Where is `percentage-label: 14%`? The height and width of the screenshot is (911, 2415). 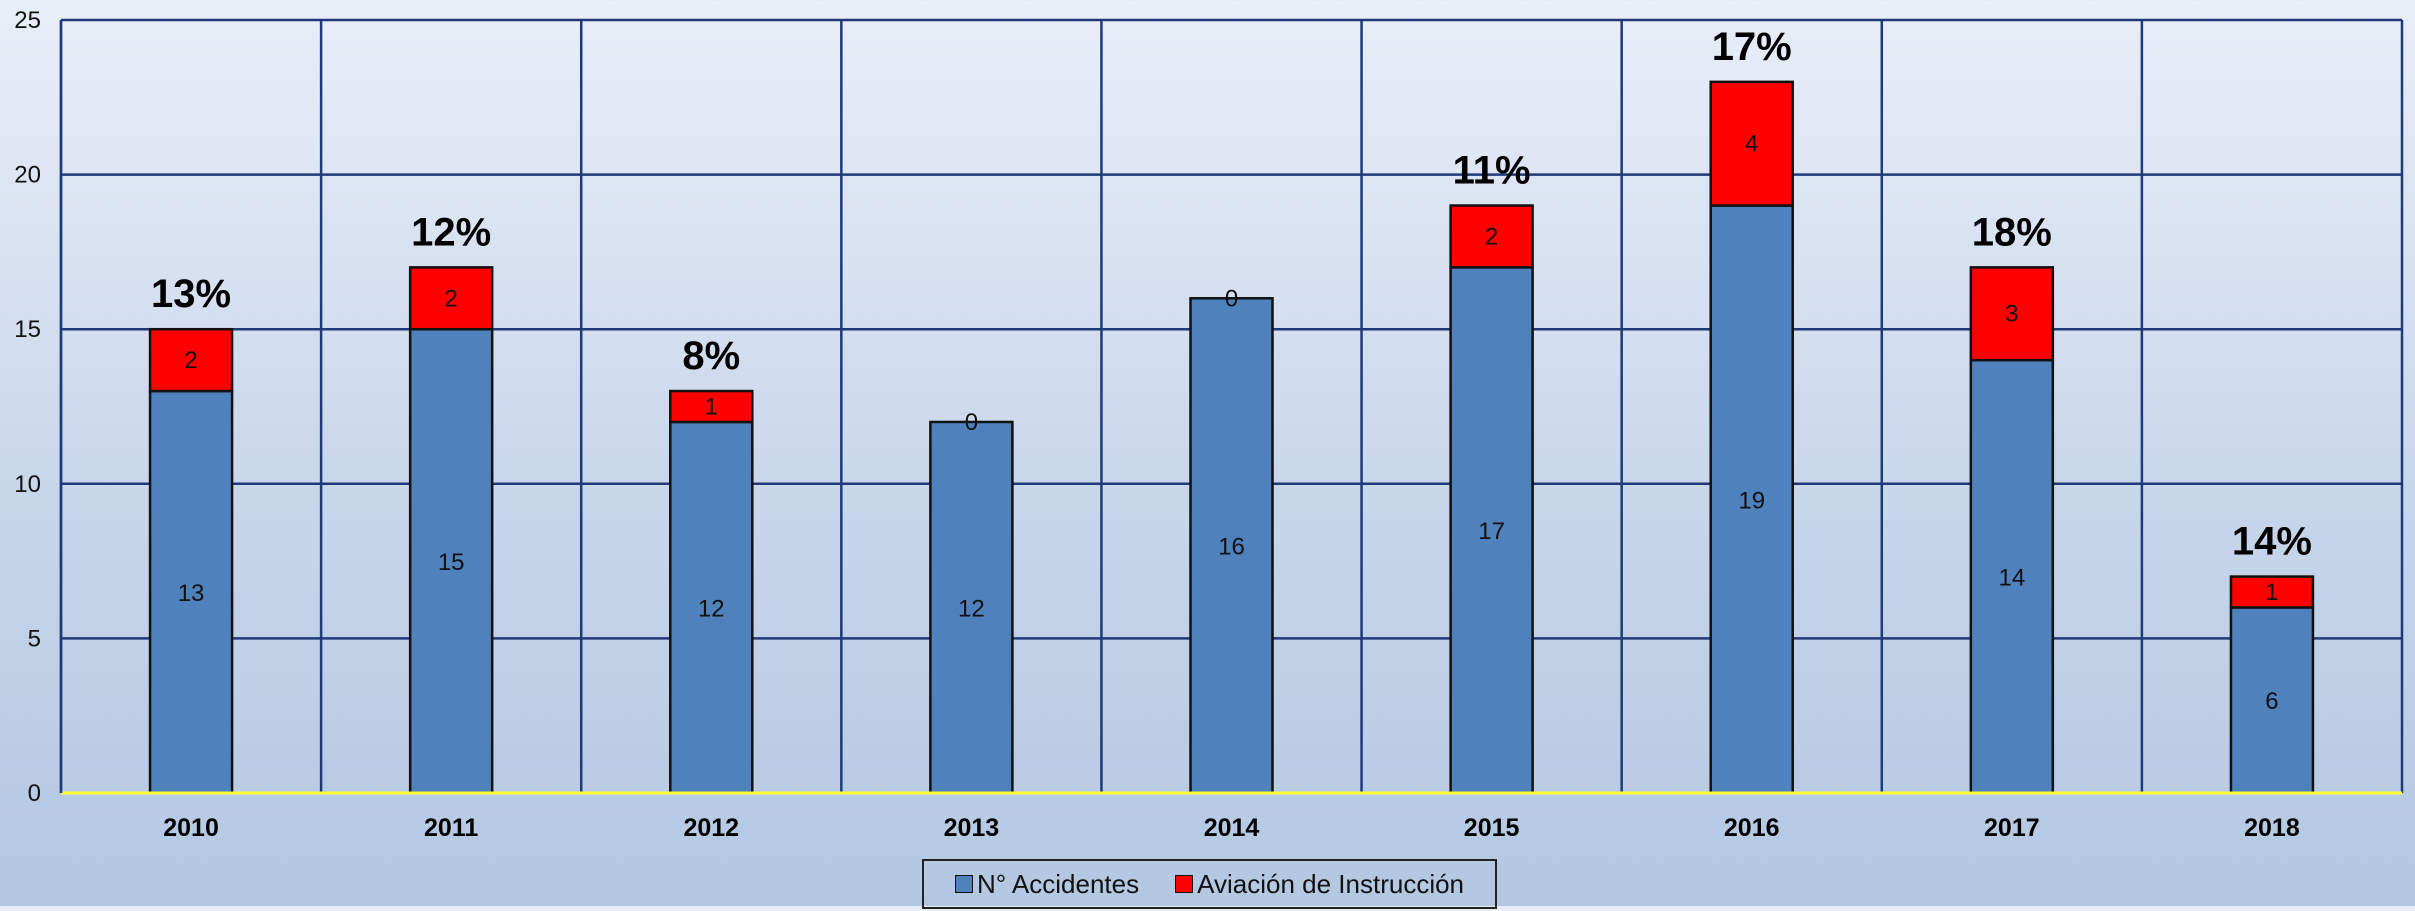
percentage-label: 14% is located at coordinates (2272, 542).